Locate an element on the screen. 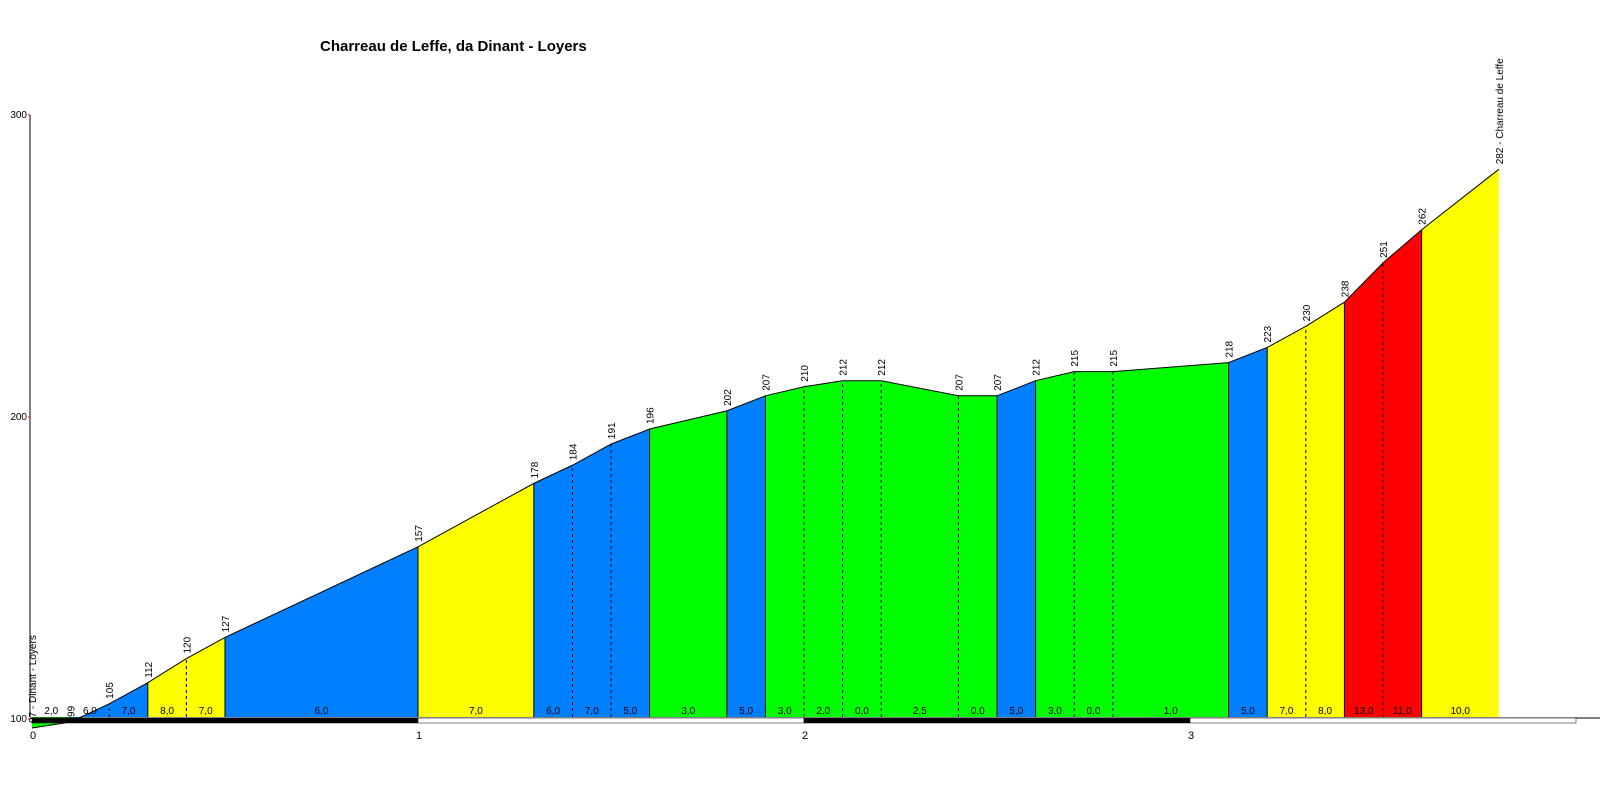 This screenshot has height=800, width=1600. elevation-label-24: 238 is located at coordinates (1345, 288).